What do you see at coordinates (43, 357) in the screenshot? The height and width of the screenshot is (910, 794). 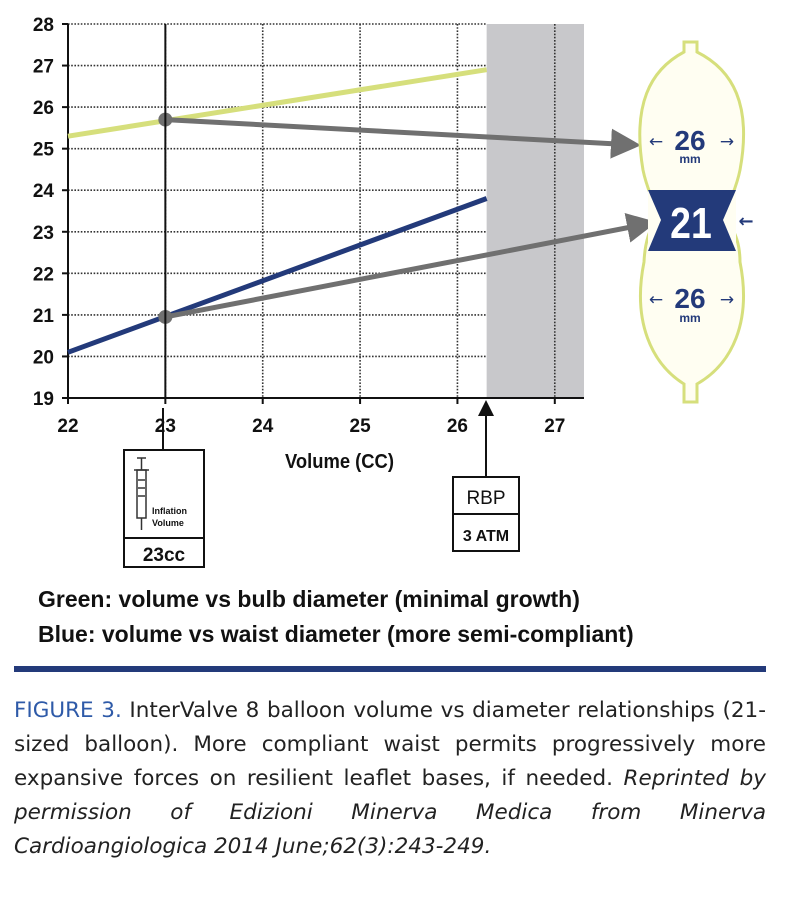 I see `y-tick-label: 20` at bounding box center [43, 357].